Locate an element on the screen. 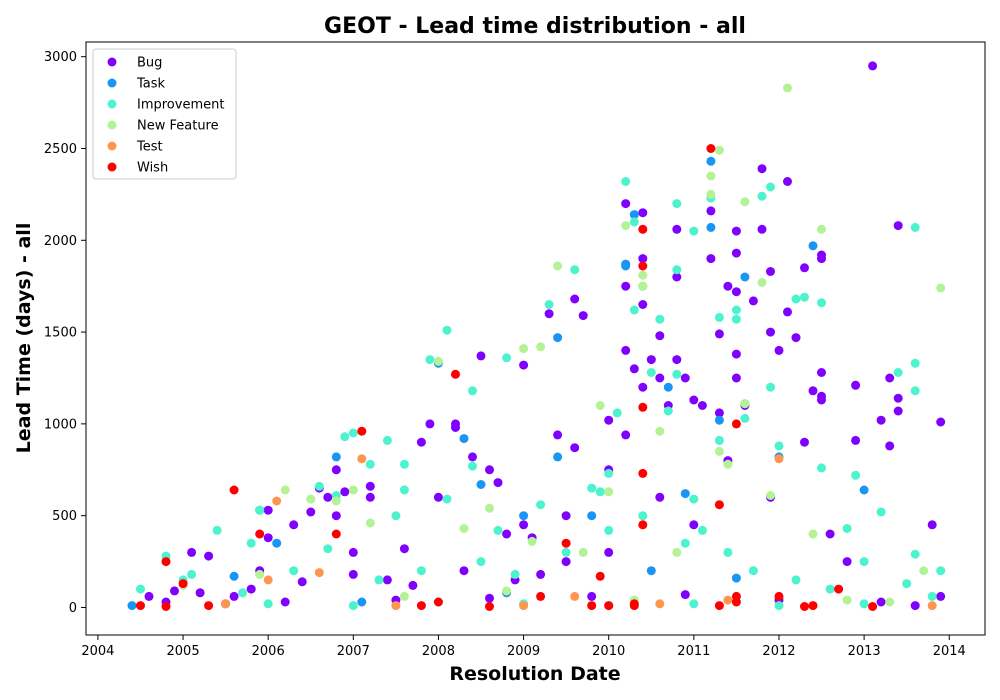 The width and height of the screenshot is (1000, 700). y-axis-ticks: 0 500 1000 1500 2000 2500 3000 is located at coordinates (65, 333).